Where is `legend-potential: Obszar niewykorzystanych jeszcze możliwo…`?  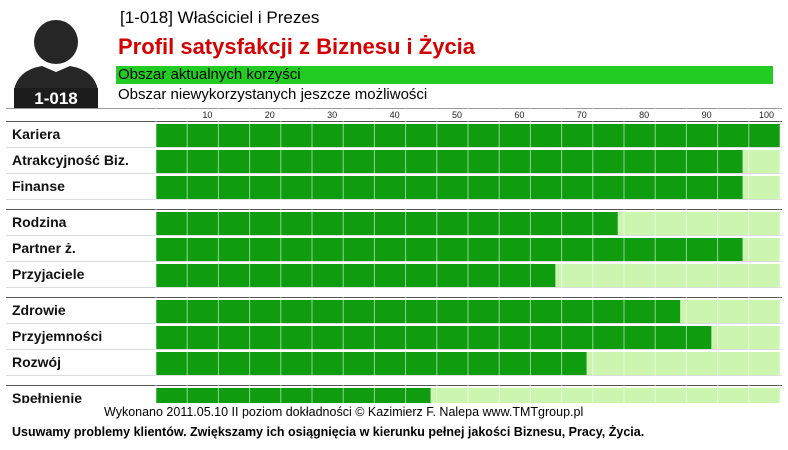
legend-potential: Obszar niewykorzystanych jeszcze możliwo… is located at coordinates (273, 94).